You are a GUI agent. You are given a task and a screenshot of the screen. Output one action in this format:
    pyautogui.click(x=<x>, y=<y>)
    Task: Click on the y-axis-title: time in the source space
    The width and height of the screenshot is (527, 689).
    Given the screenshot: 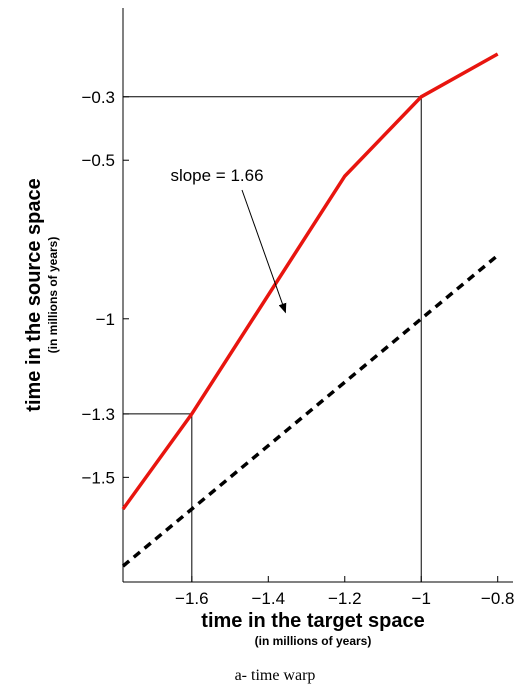 What is the action you would take?
    pyautogui.click(x=34, y=294)
    